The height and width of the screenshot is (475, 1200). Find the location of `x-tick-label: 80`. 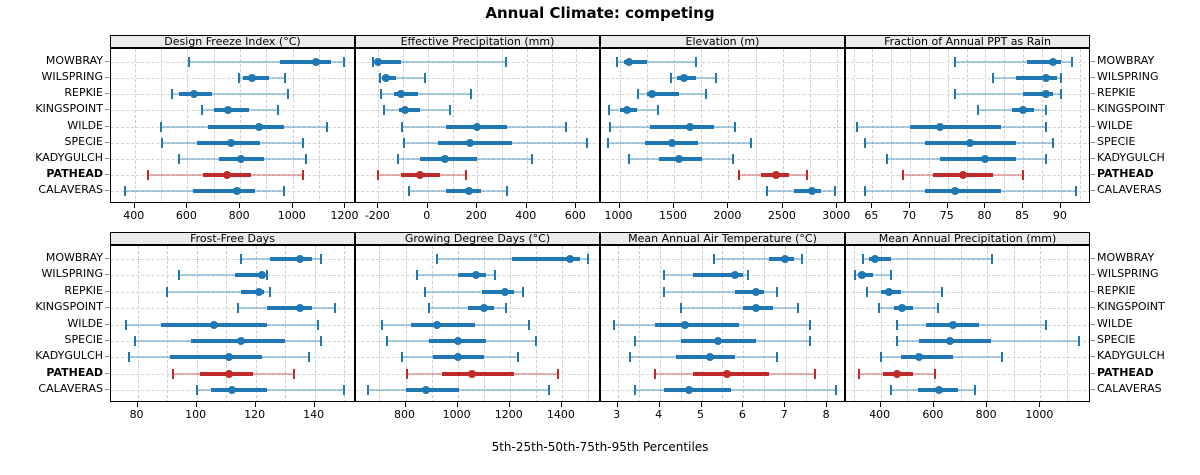

x-tick-label: 80 is located at coordinates (136, 414).